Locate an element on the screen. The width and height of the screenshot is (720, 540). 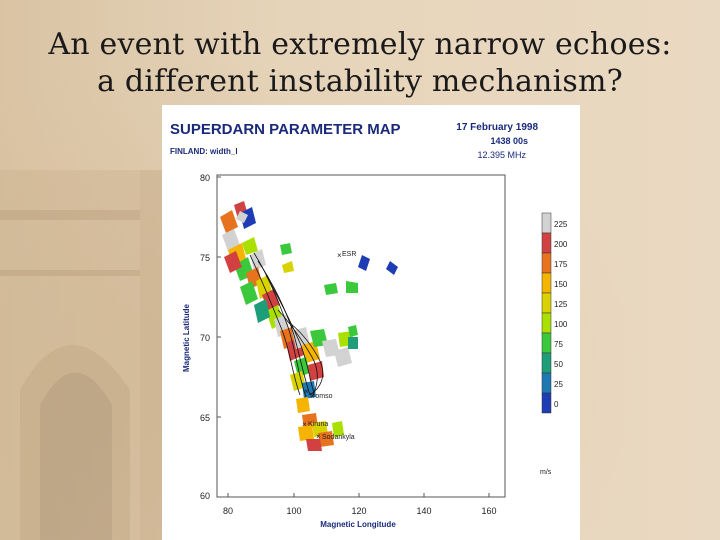
x-axis-ticks: 80 100 120 140 160 is located at coordinates (360, 511).